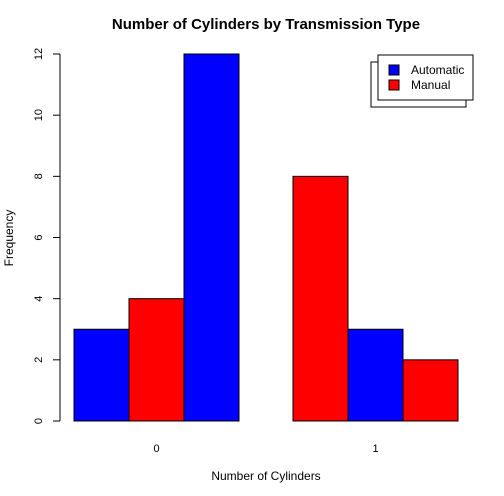  What do you see at coordinates (47, 236) in the screenshot?
I see `y-axis: 0 2 4 6 8 10 12` at bounding box center [47, 236].